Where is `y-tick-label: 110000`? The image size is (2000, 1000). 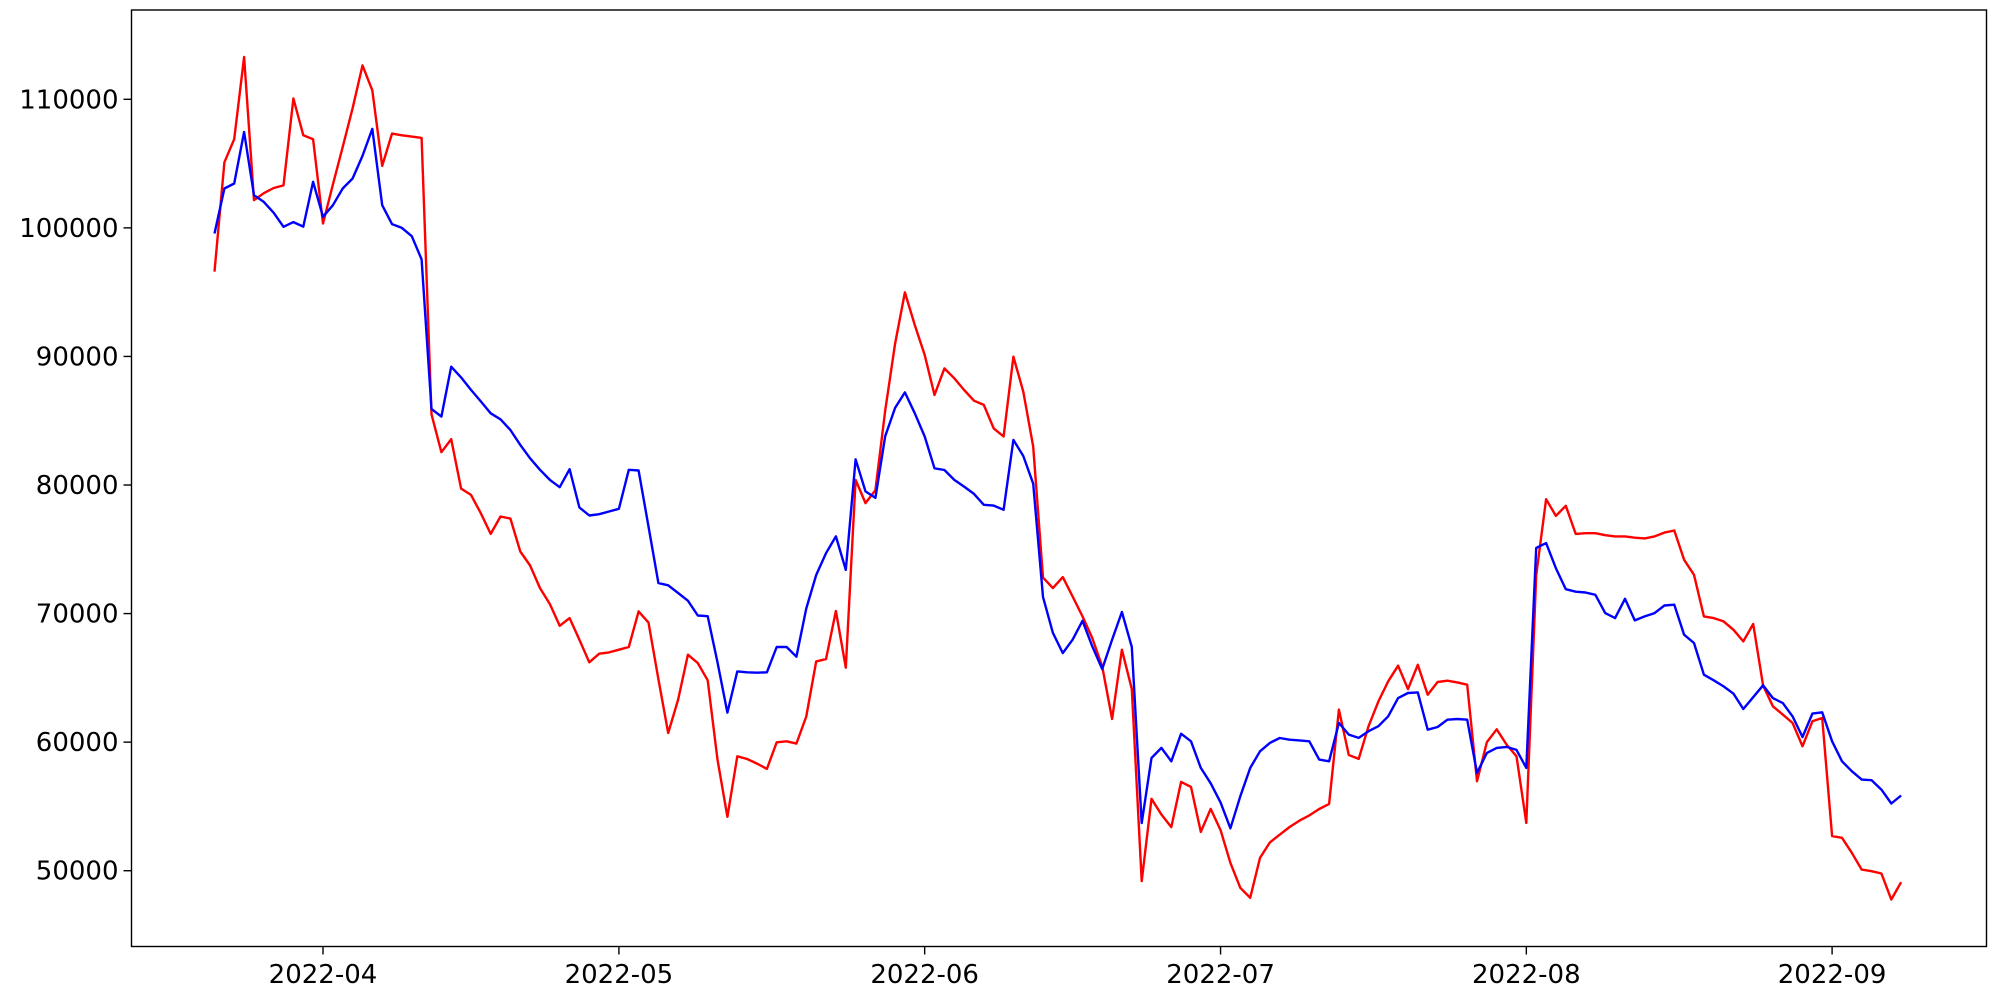
y-tick-label: 110000 is located at coordinates (68, 100).